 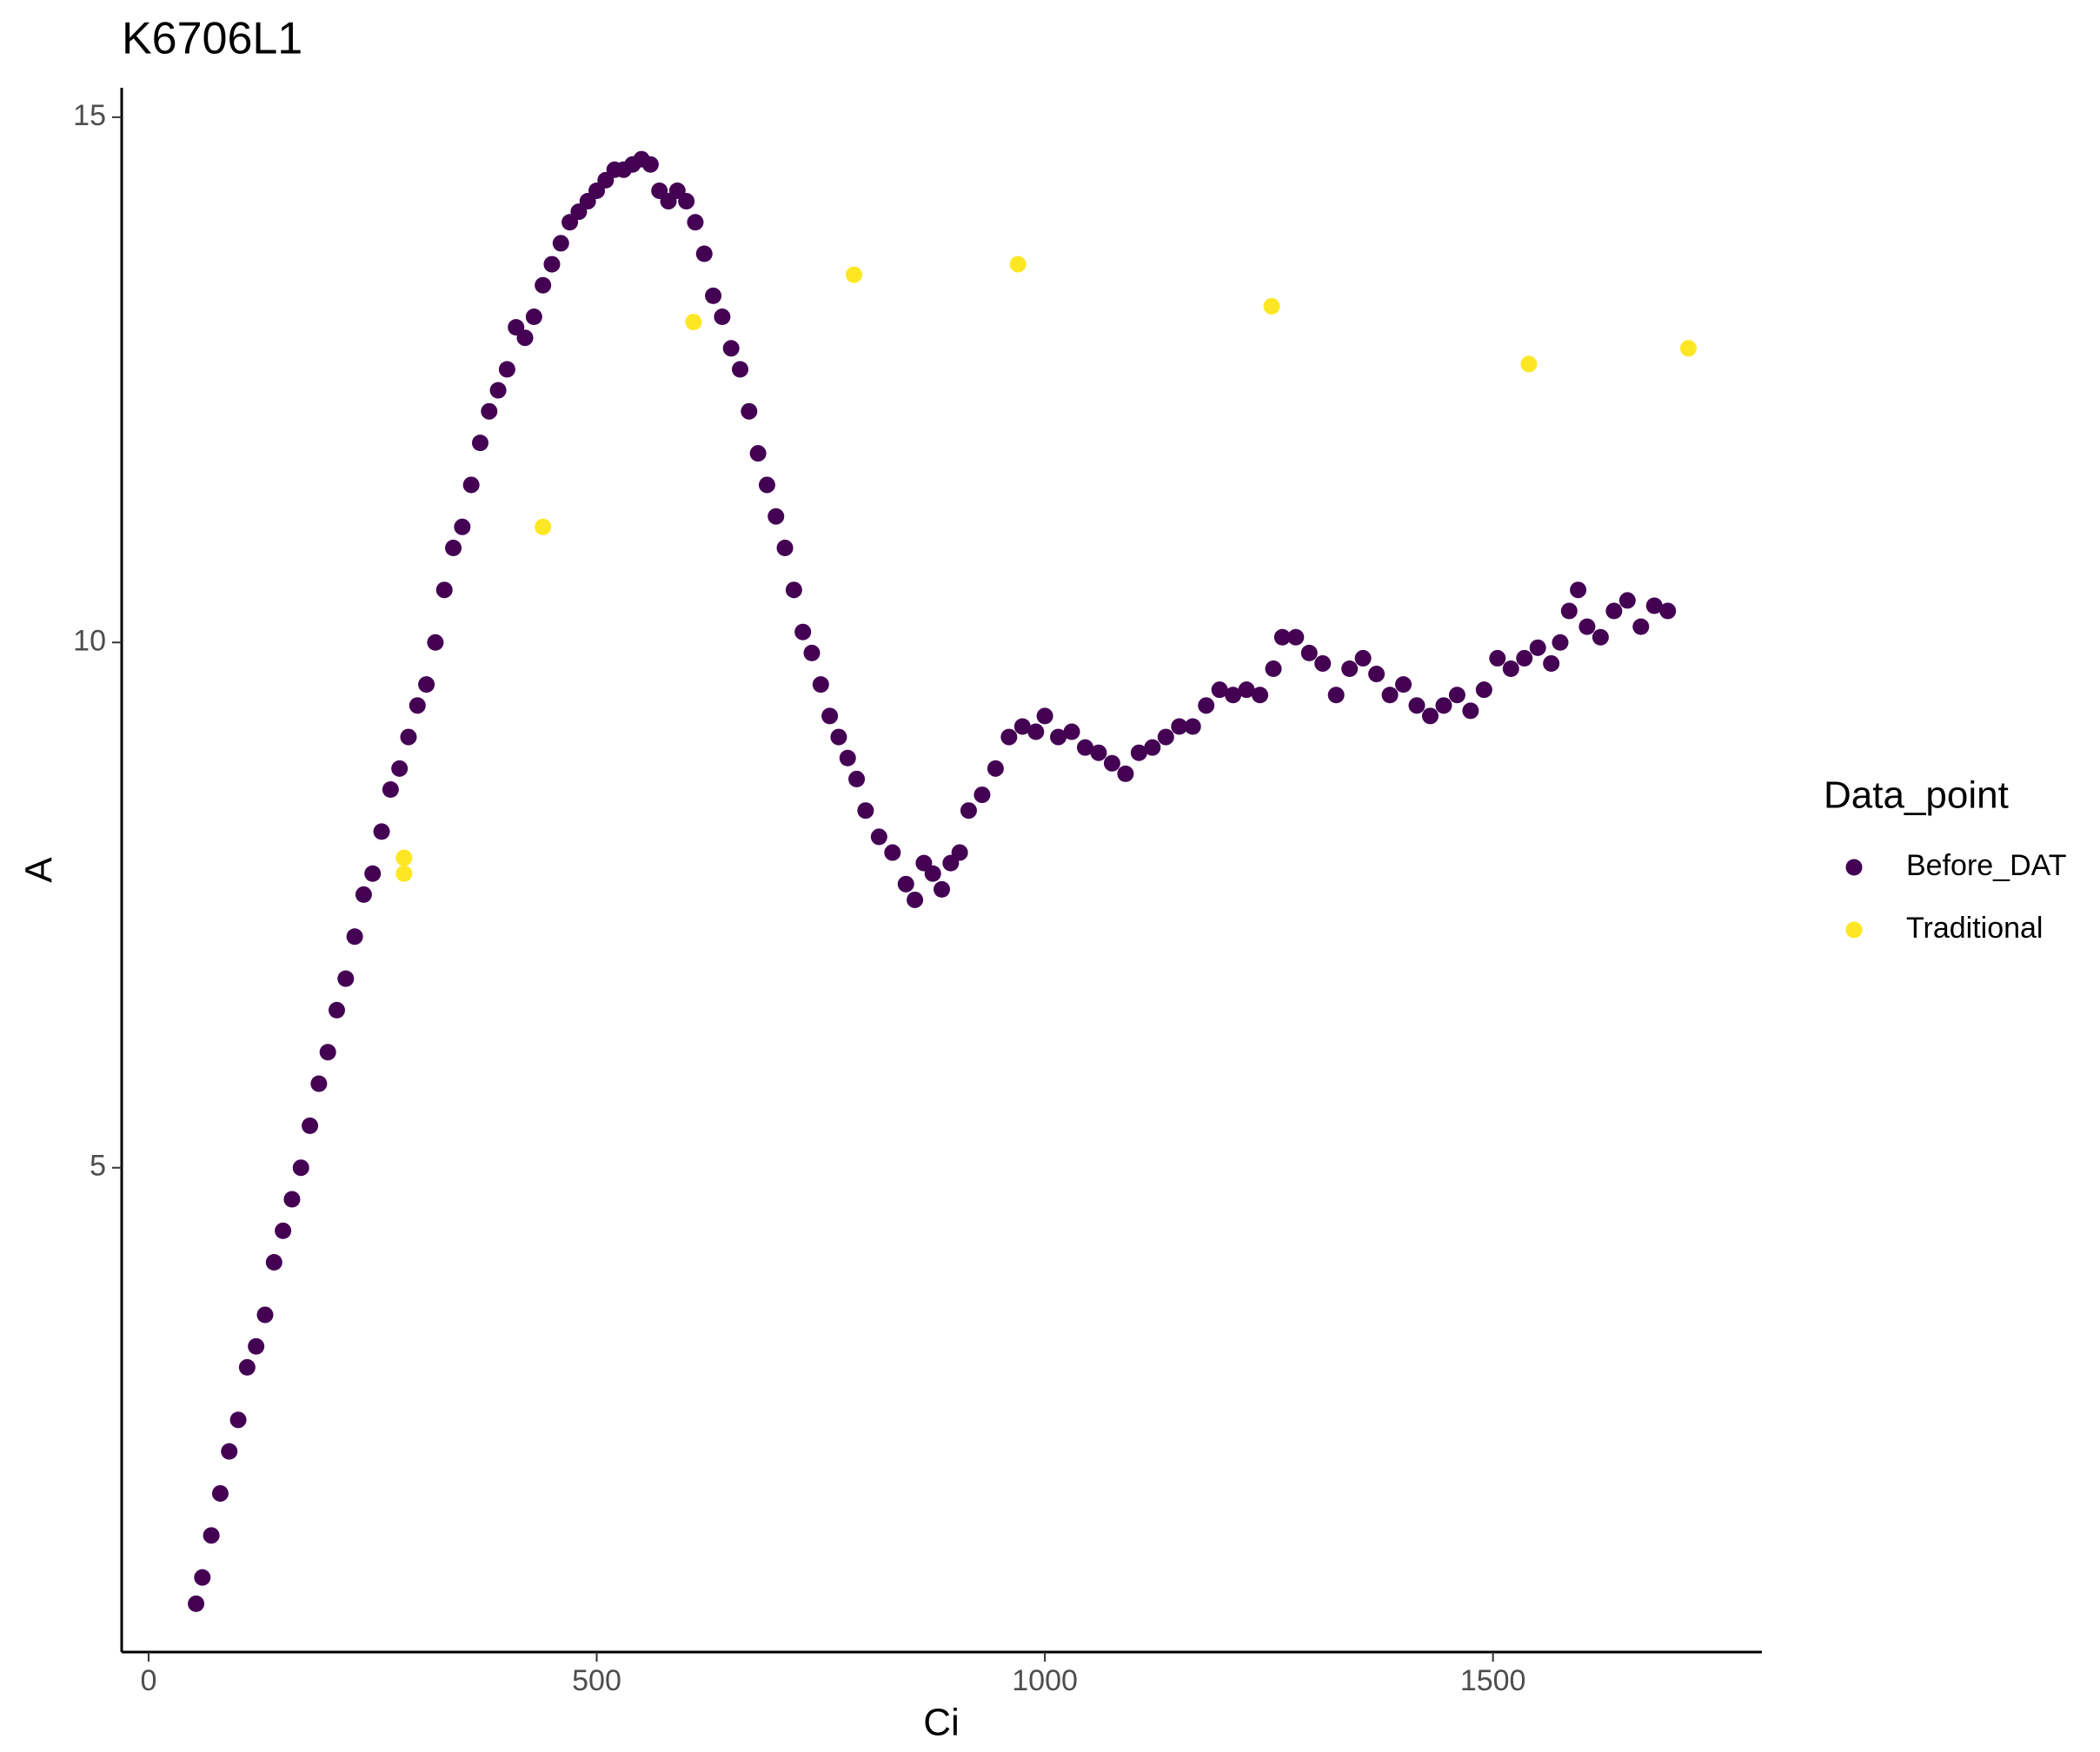 I want to click on x-tick-label: 1000, so click(x=1045, y=1680).